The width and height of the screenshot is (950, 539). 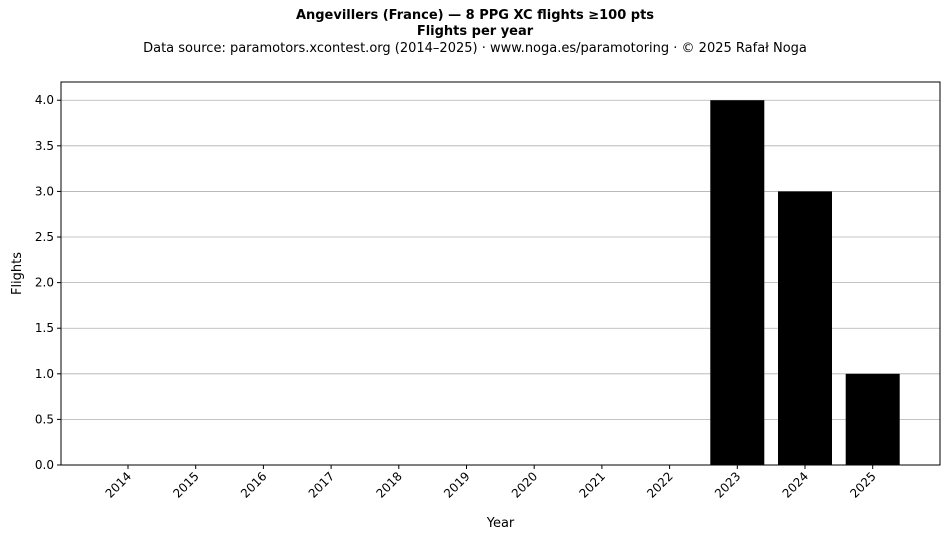 I want to click on y-tick-label: 1.0, so click(x=44, y=374).